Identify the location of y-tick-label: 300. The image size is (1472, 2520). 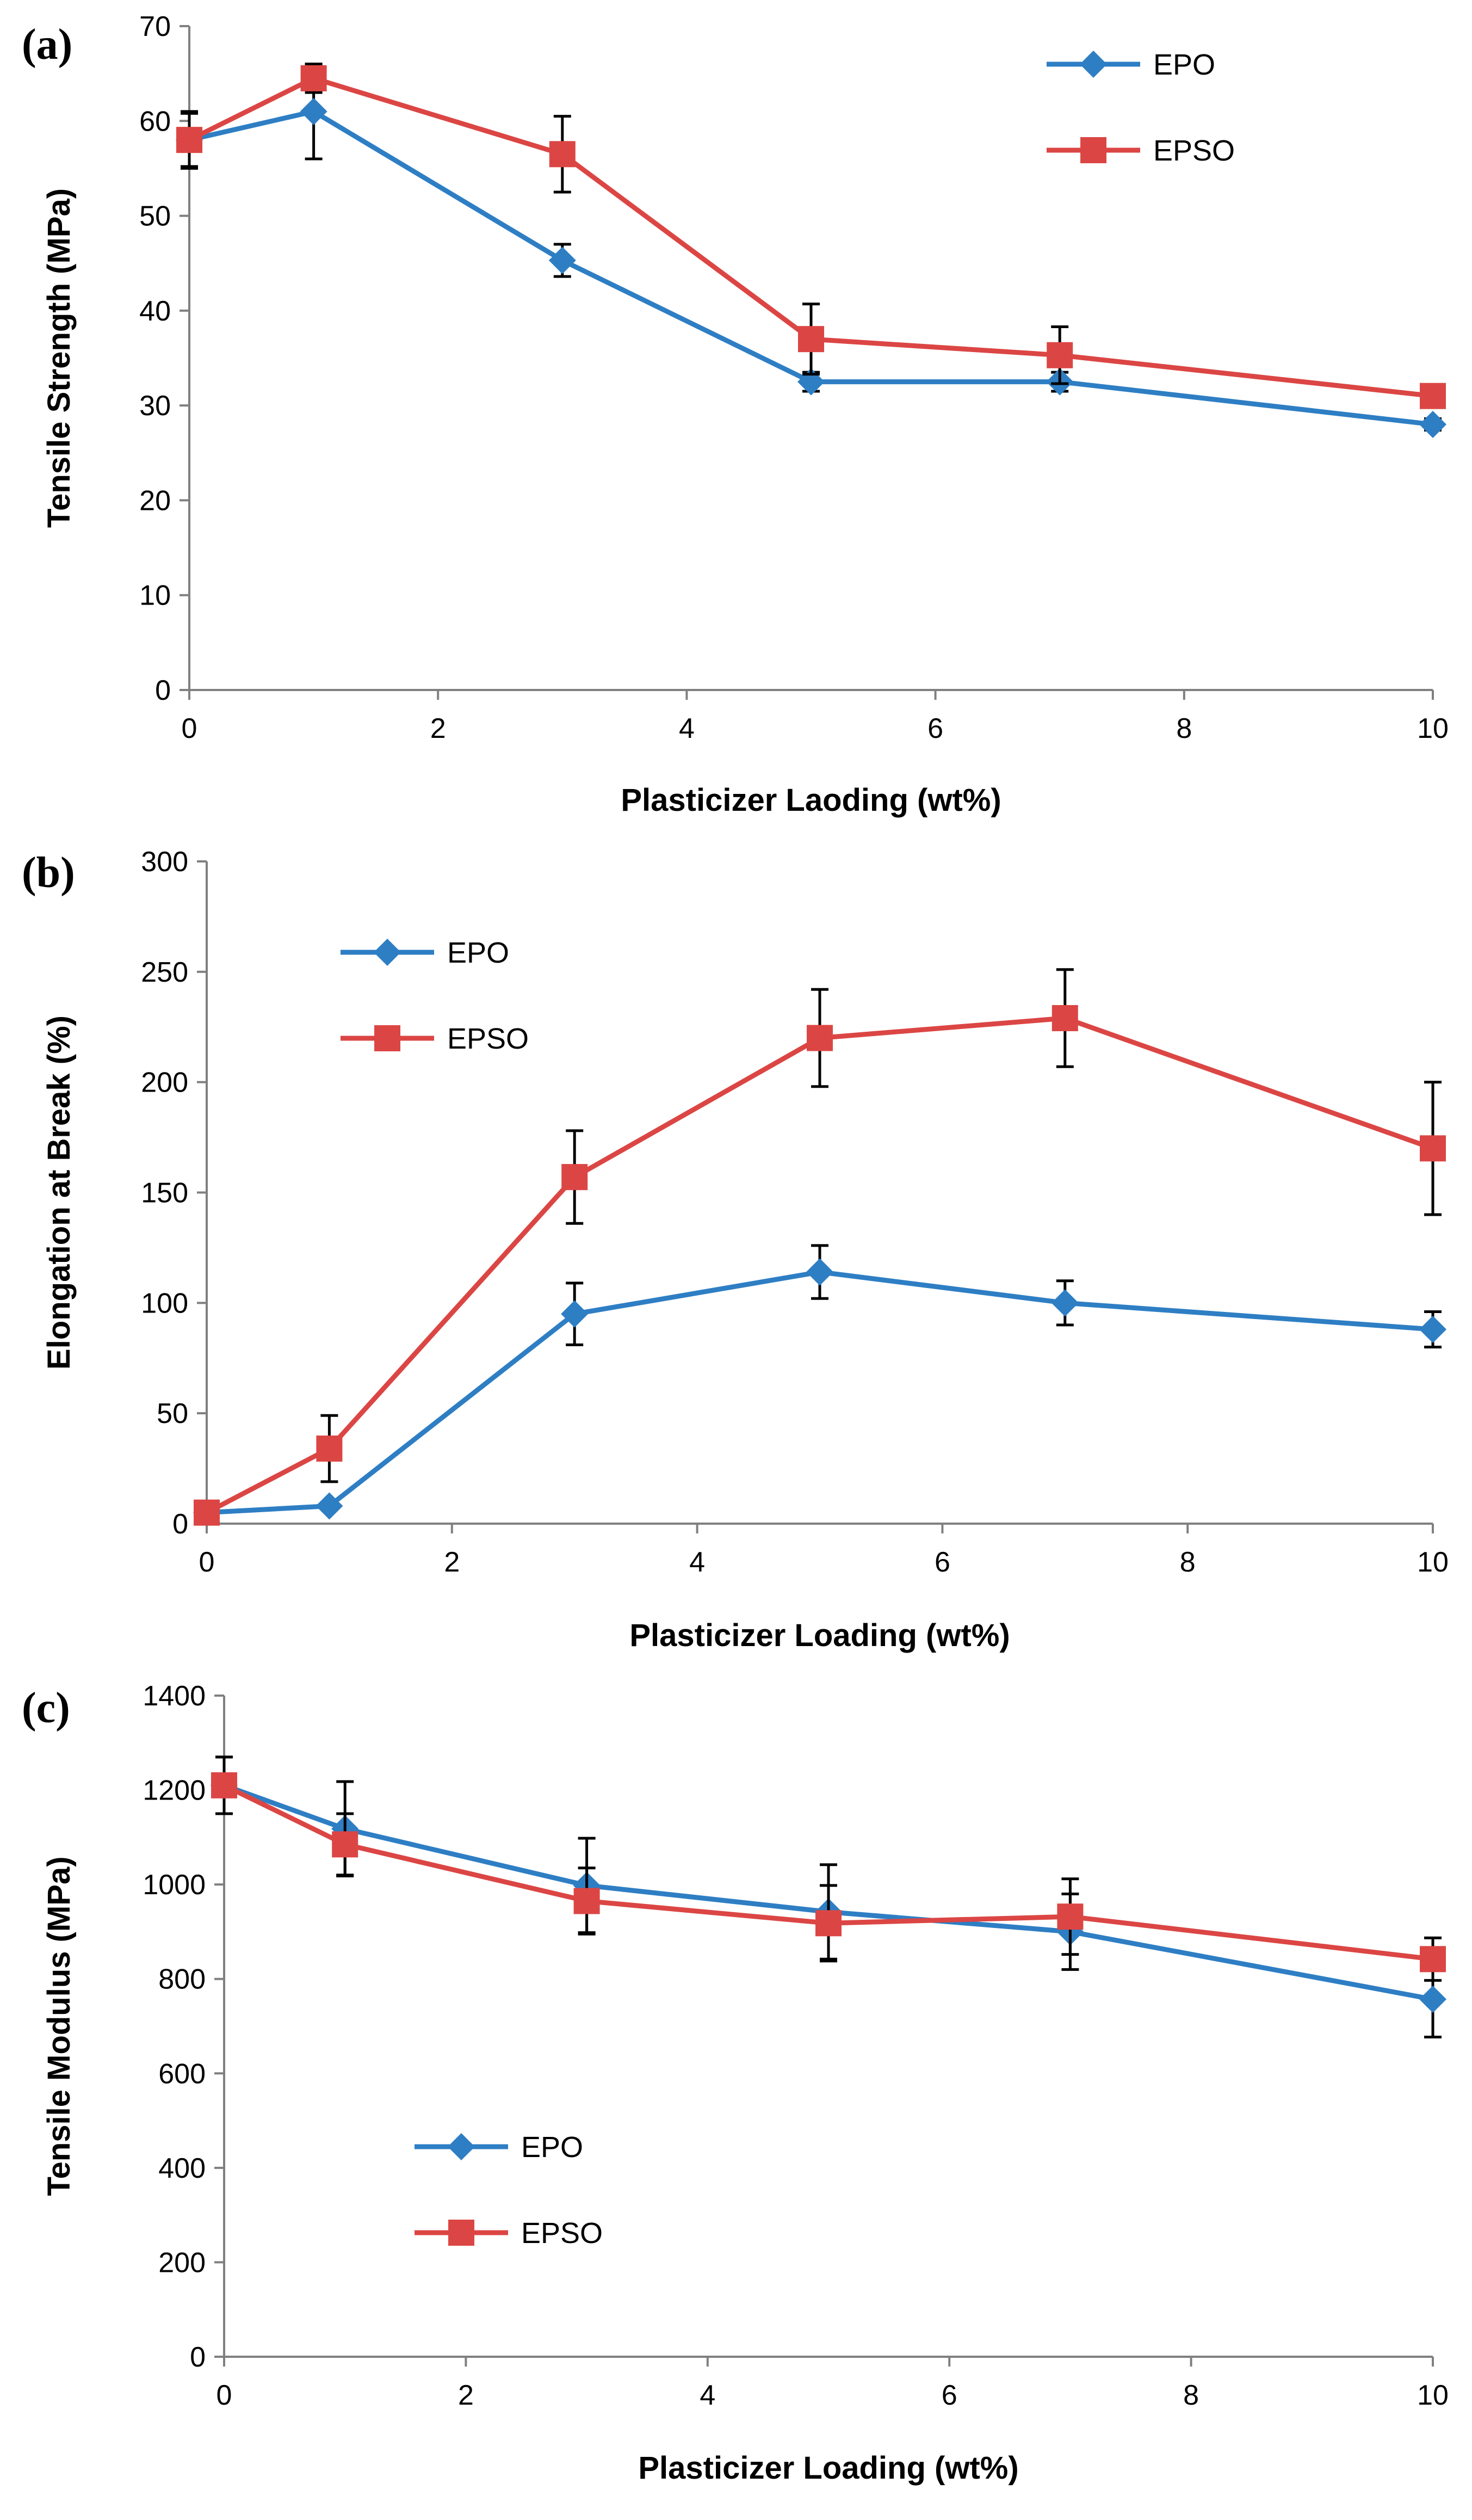
(164, 862).